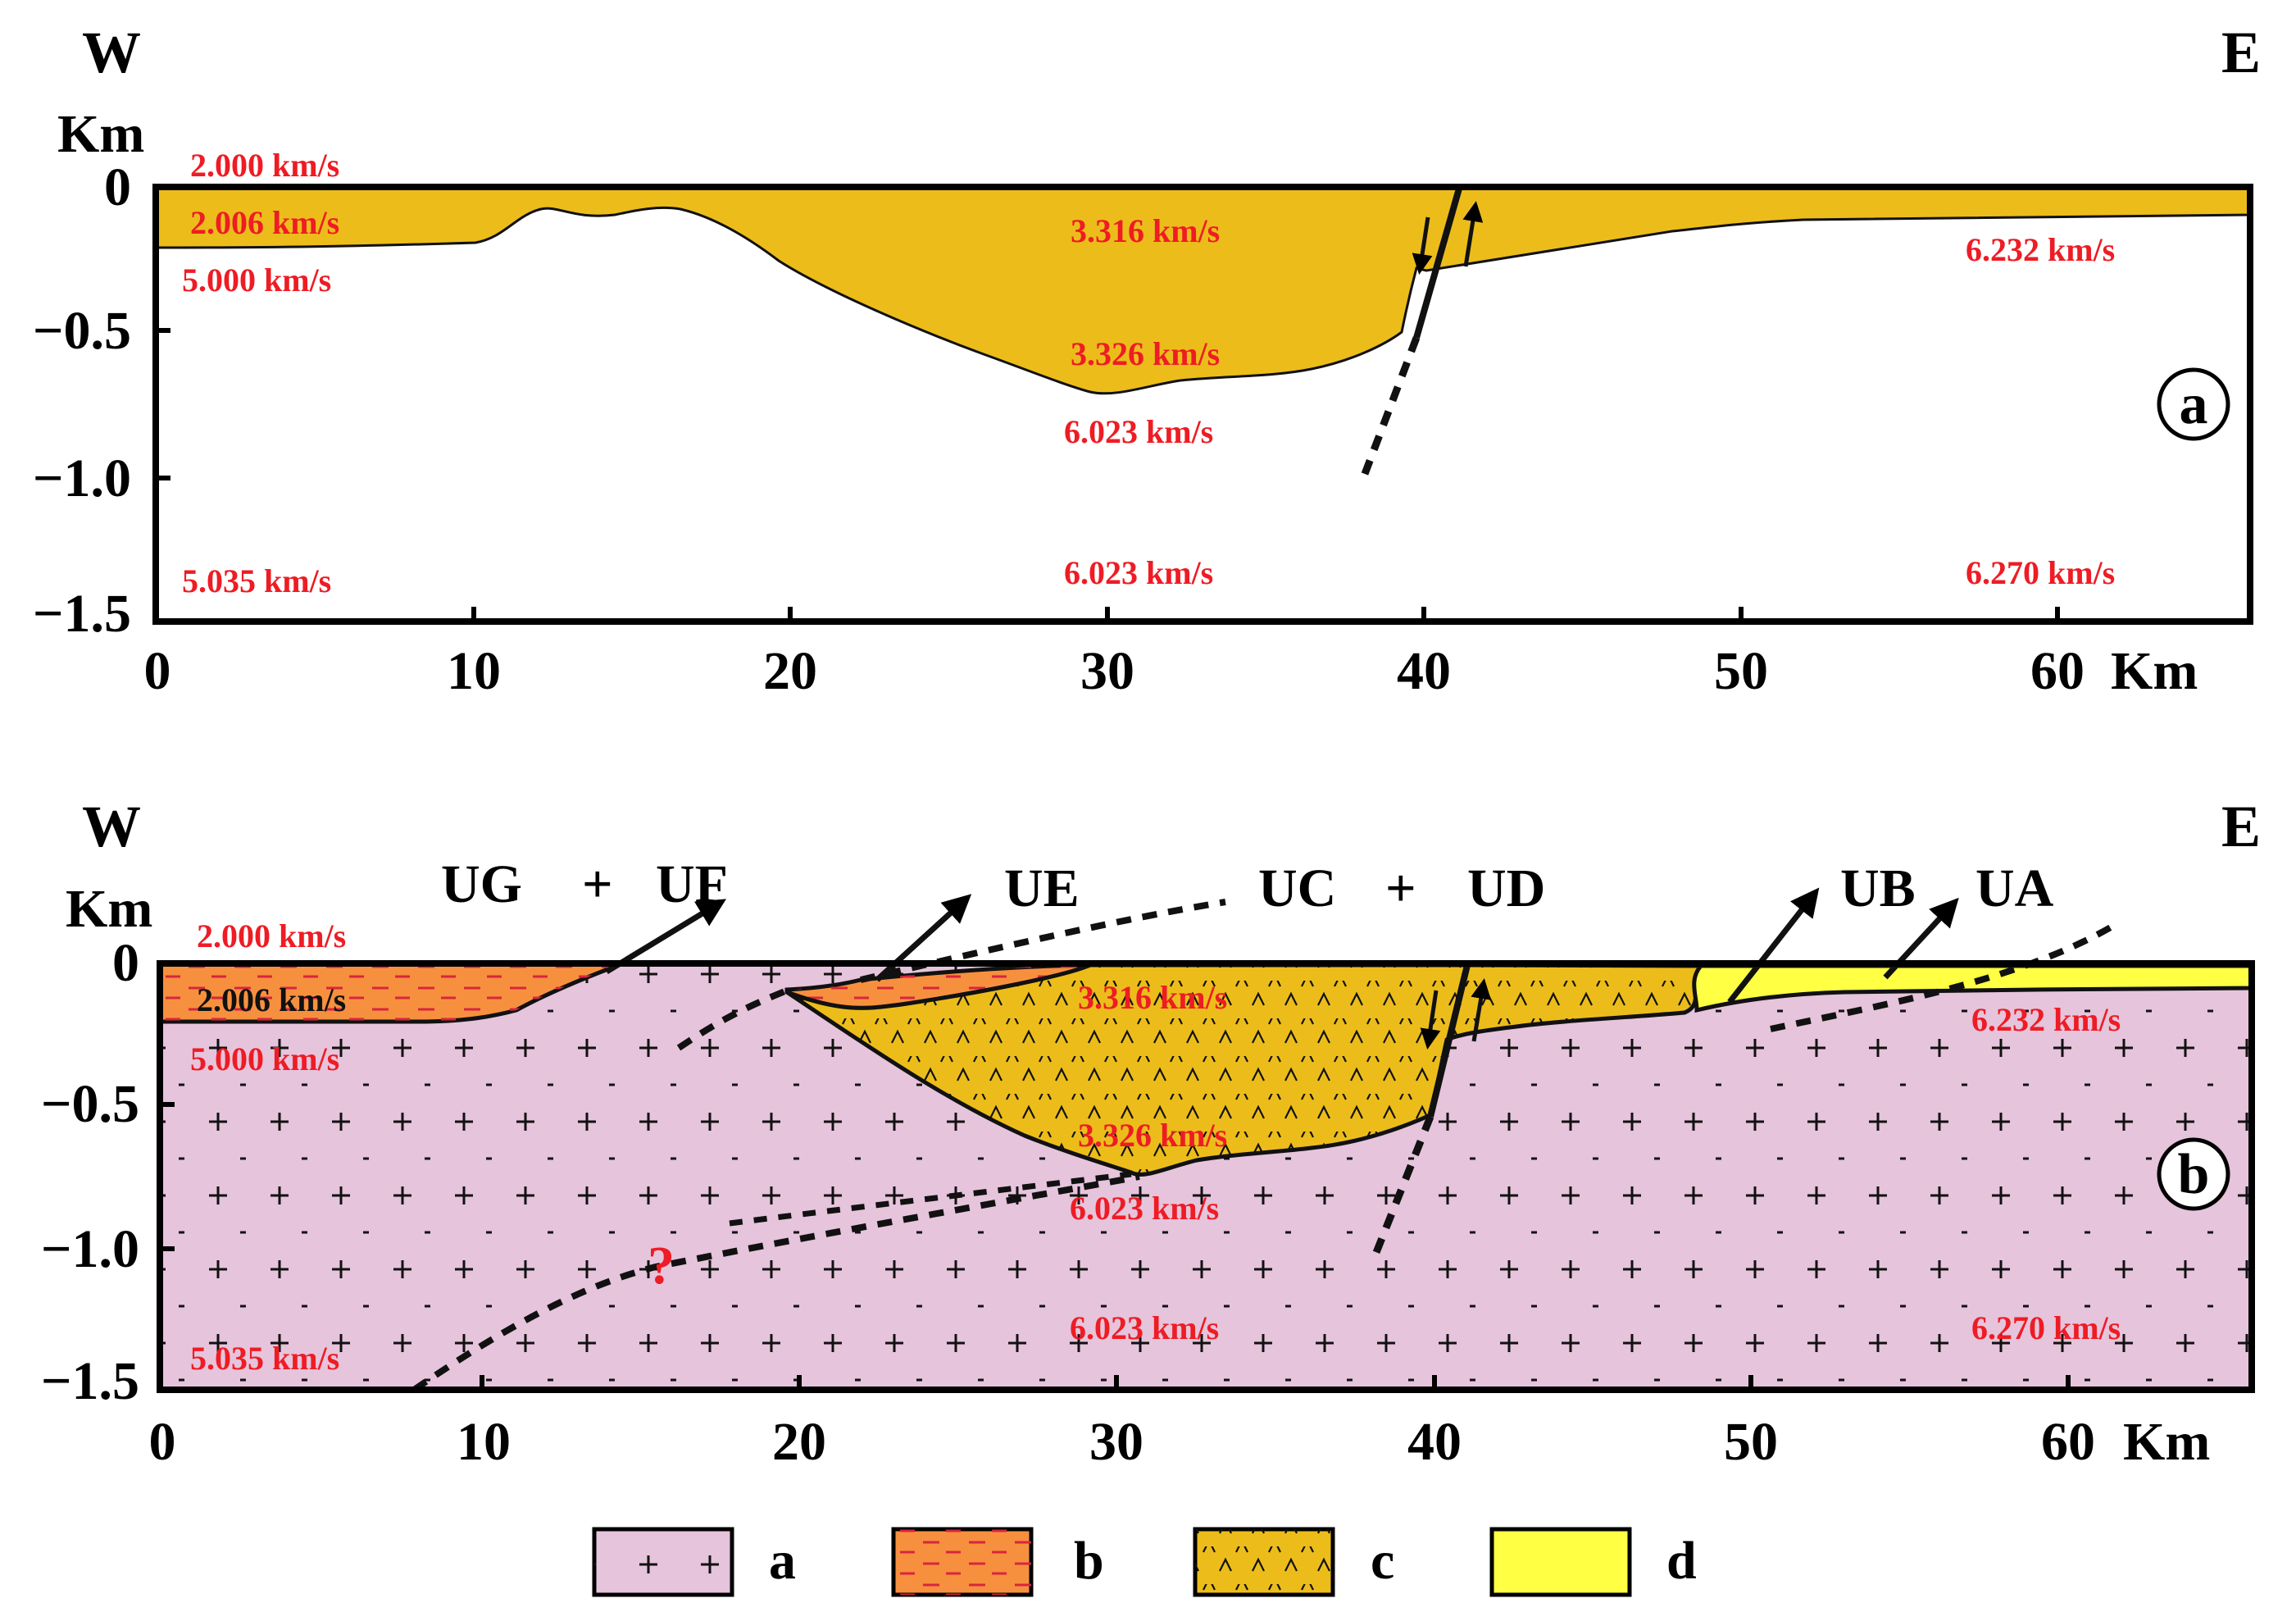  Describe the element at coordinates (1043, 941) in the screenshot. I see `boundary-dashed-uc-ud` at that location.